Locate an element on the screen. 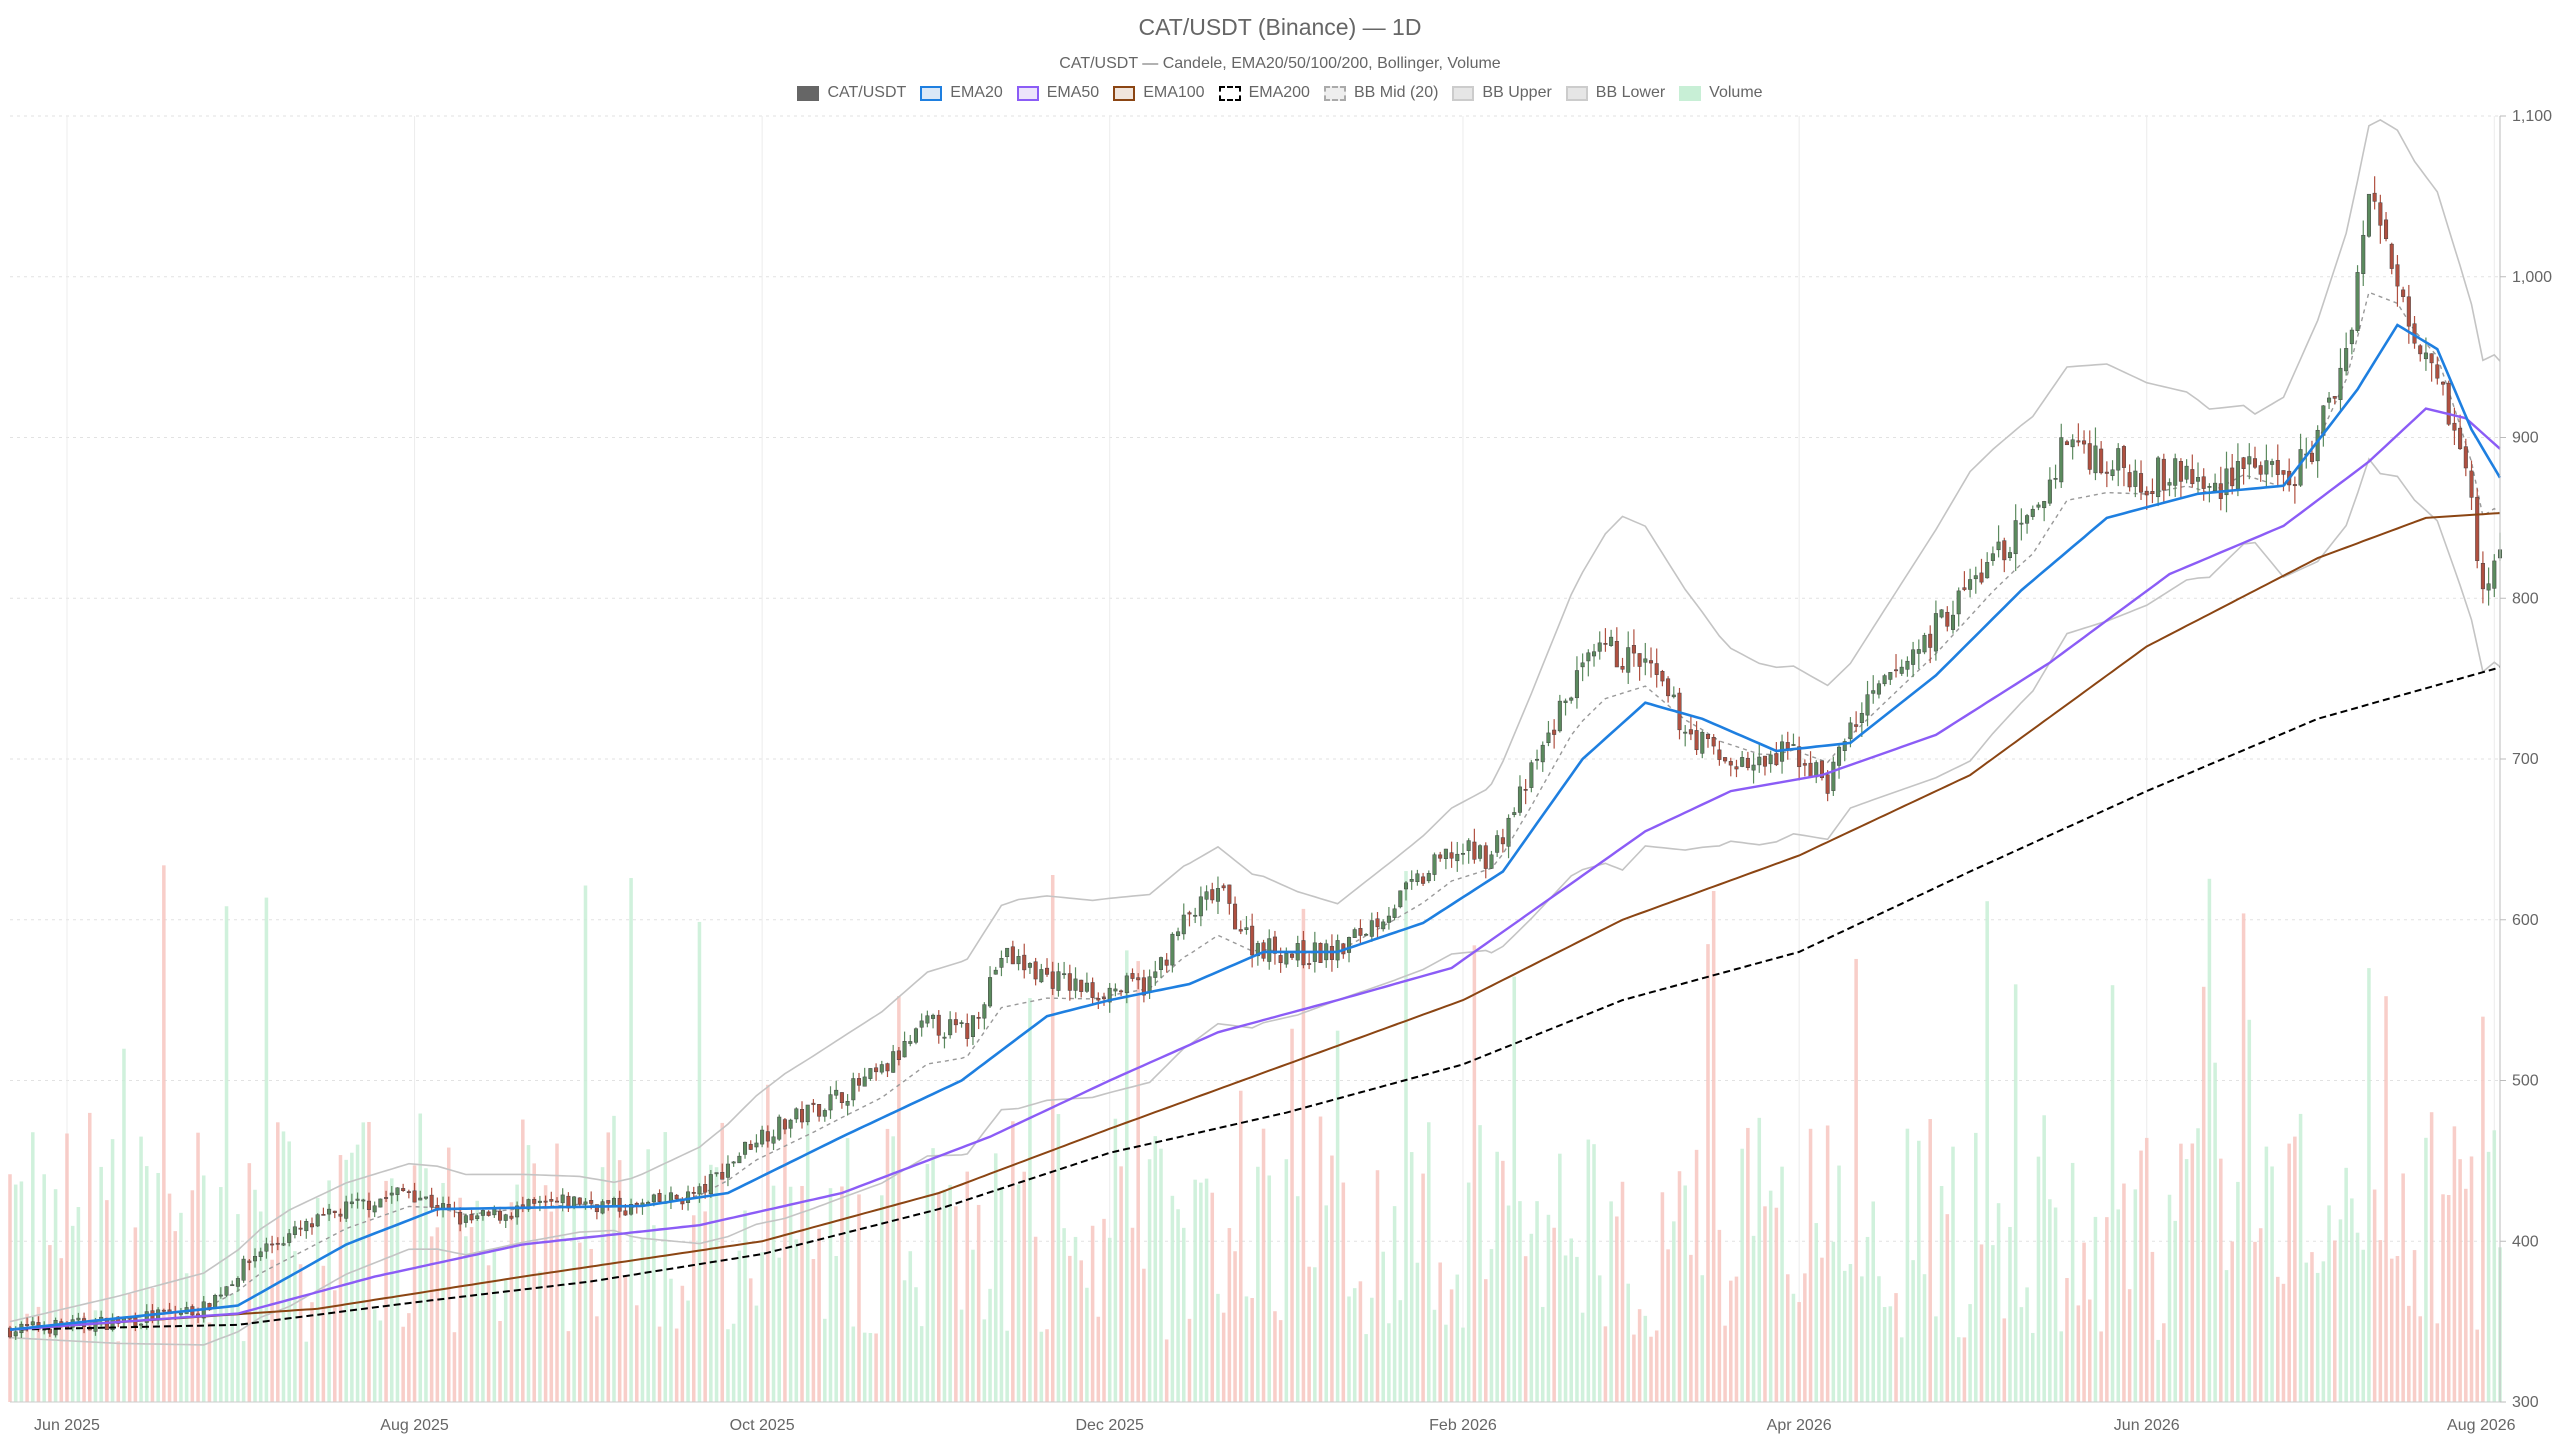  legend-item: Volume is located at coordinates (1721, 93).